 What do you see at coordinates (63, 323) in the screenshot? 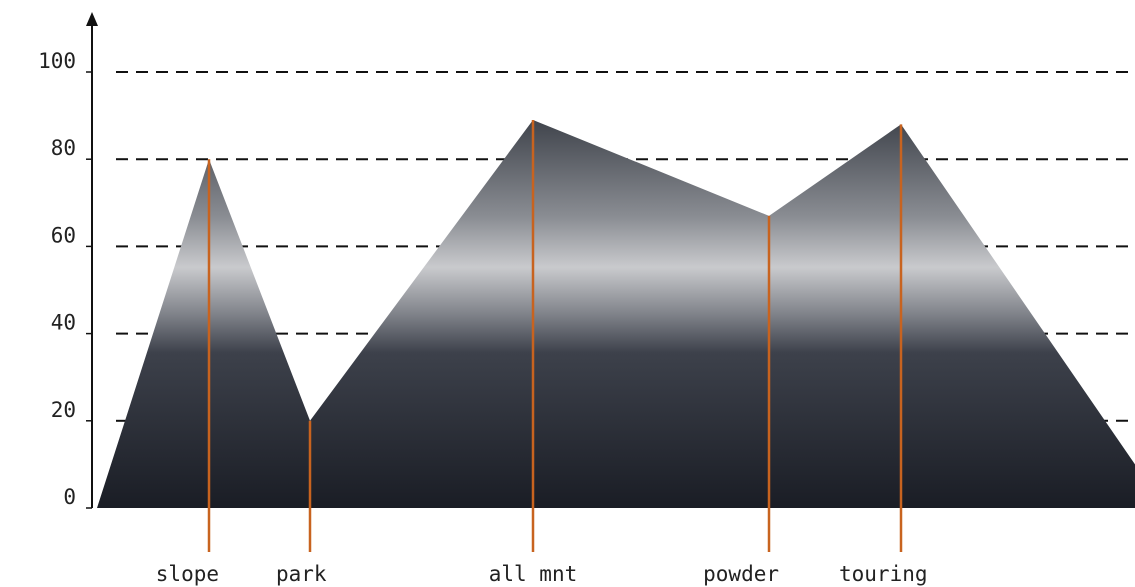
I see `y-tick-label: 40` at bounding box center [63, 323].